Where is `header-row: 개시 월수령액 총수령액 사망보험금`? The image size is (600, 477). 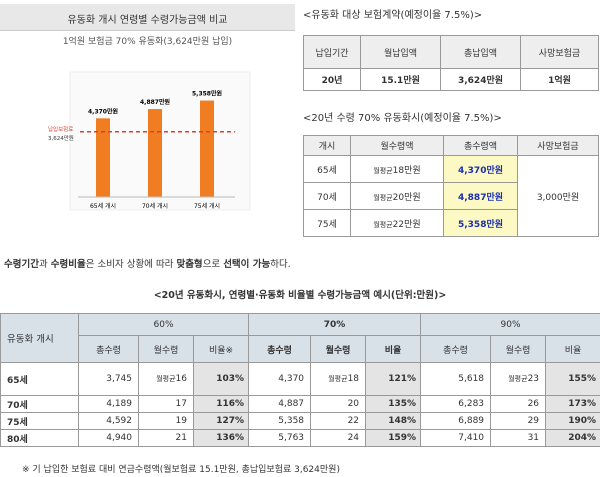
header-row: 개시 월수령액 총수령액 사망보험금 is located at coordinates (451, 145).